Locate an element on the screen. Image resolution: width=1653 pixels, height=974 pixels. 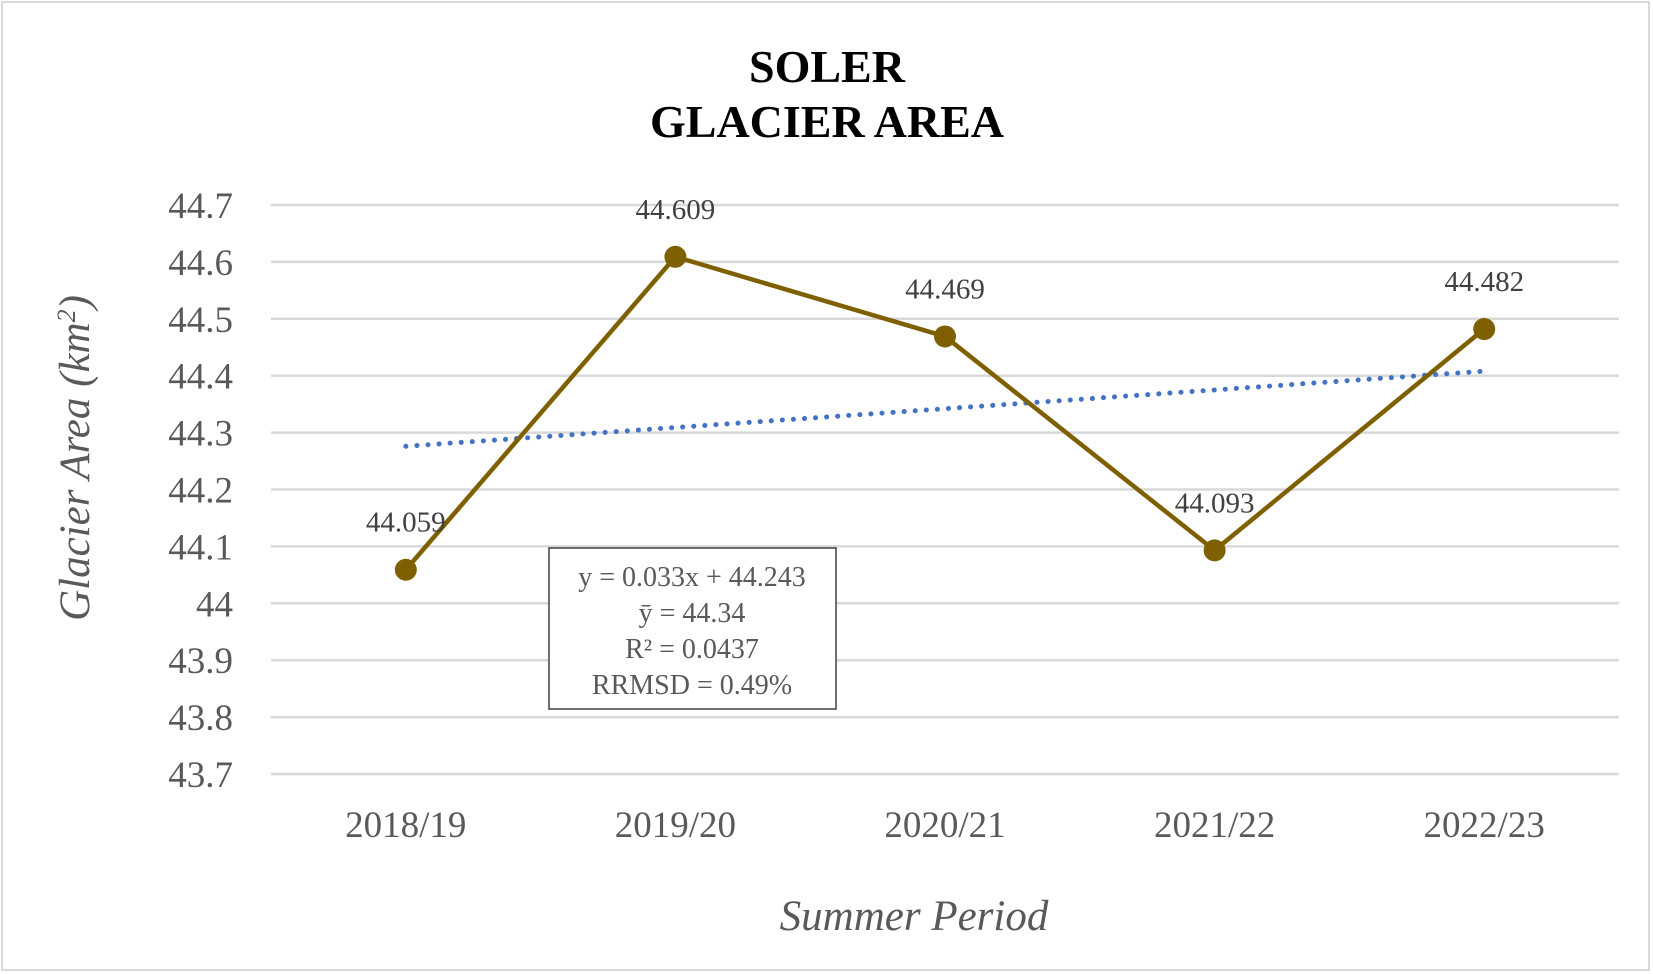
x-axis-tick-labels: 2018/19 2019/20 2020/21 2021/22 2022/23 is located at coordinates (945, 825).